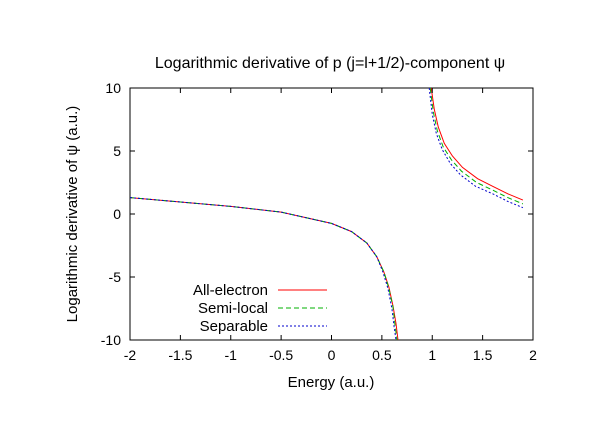  What do you see at coordinates (130, 355) in the screenshot?
I see `x-tick-label: -2` at bounding box center [130, 355].